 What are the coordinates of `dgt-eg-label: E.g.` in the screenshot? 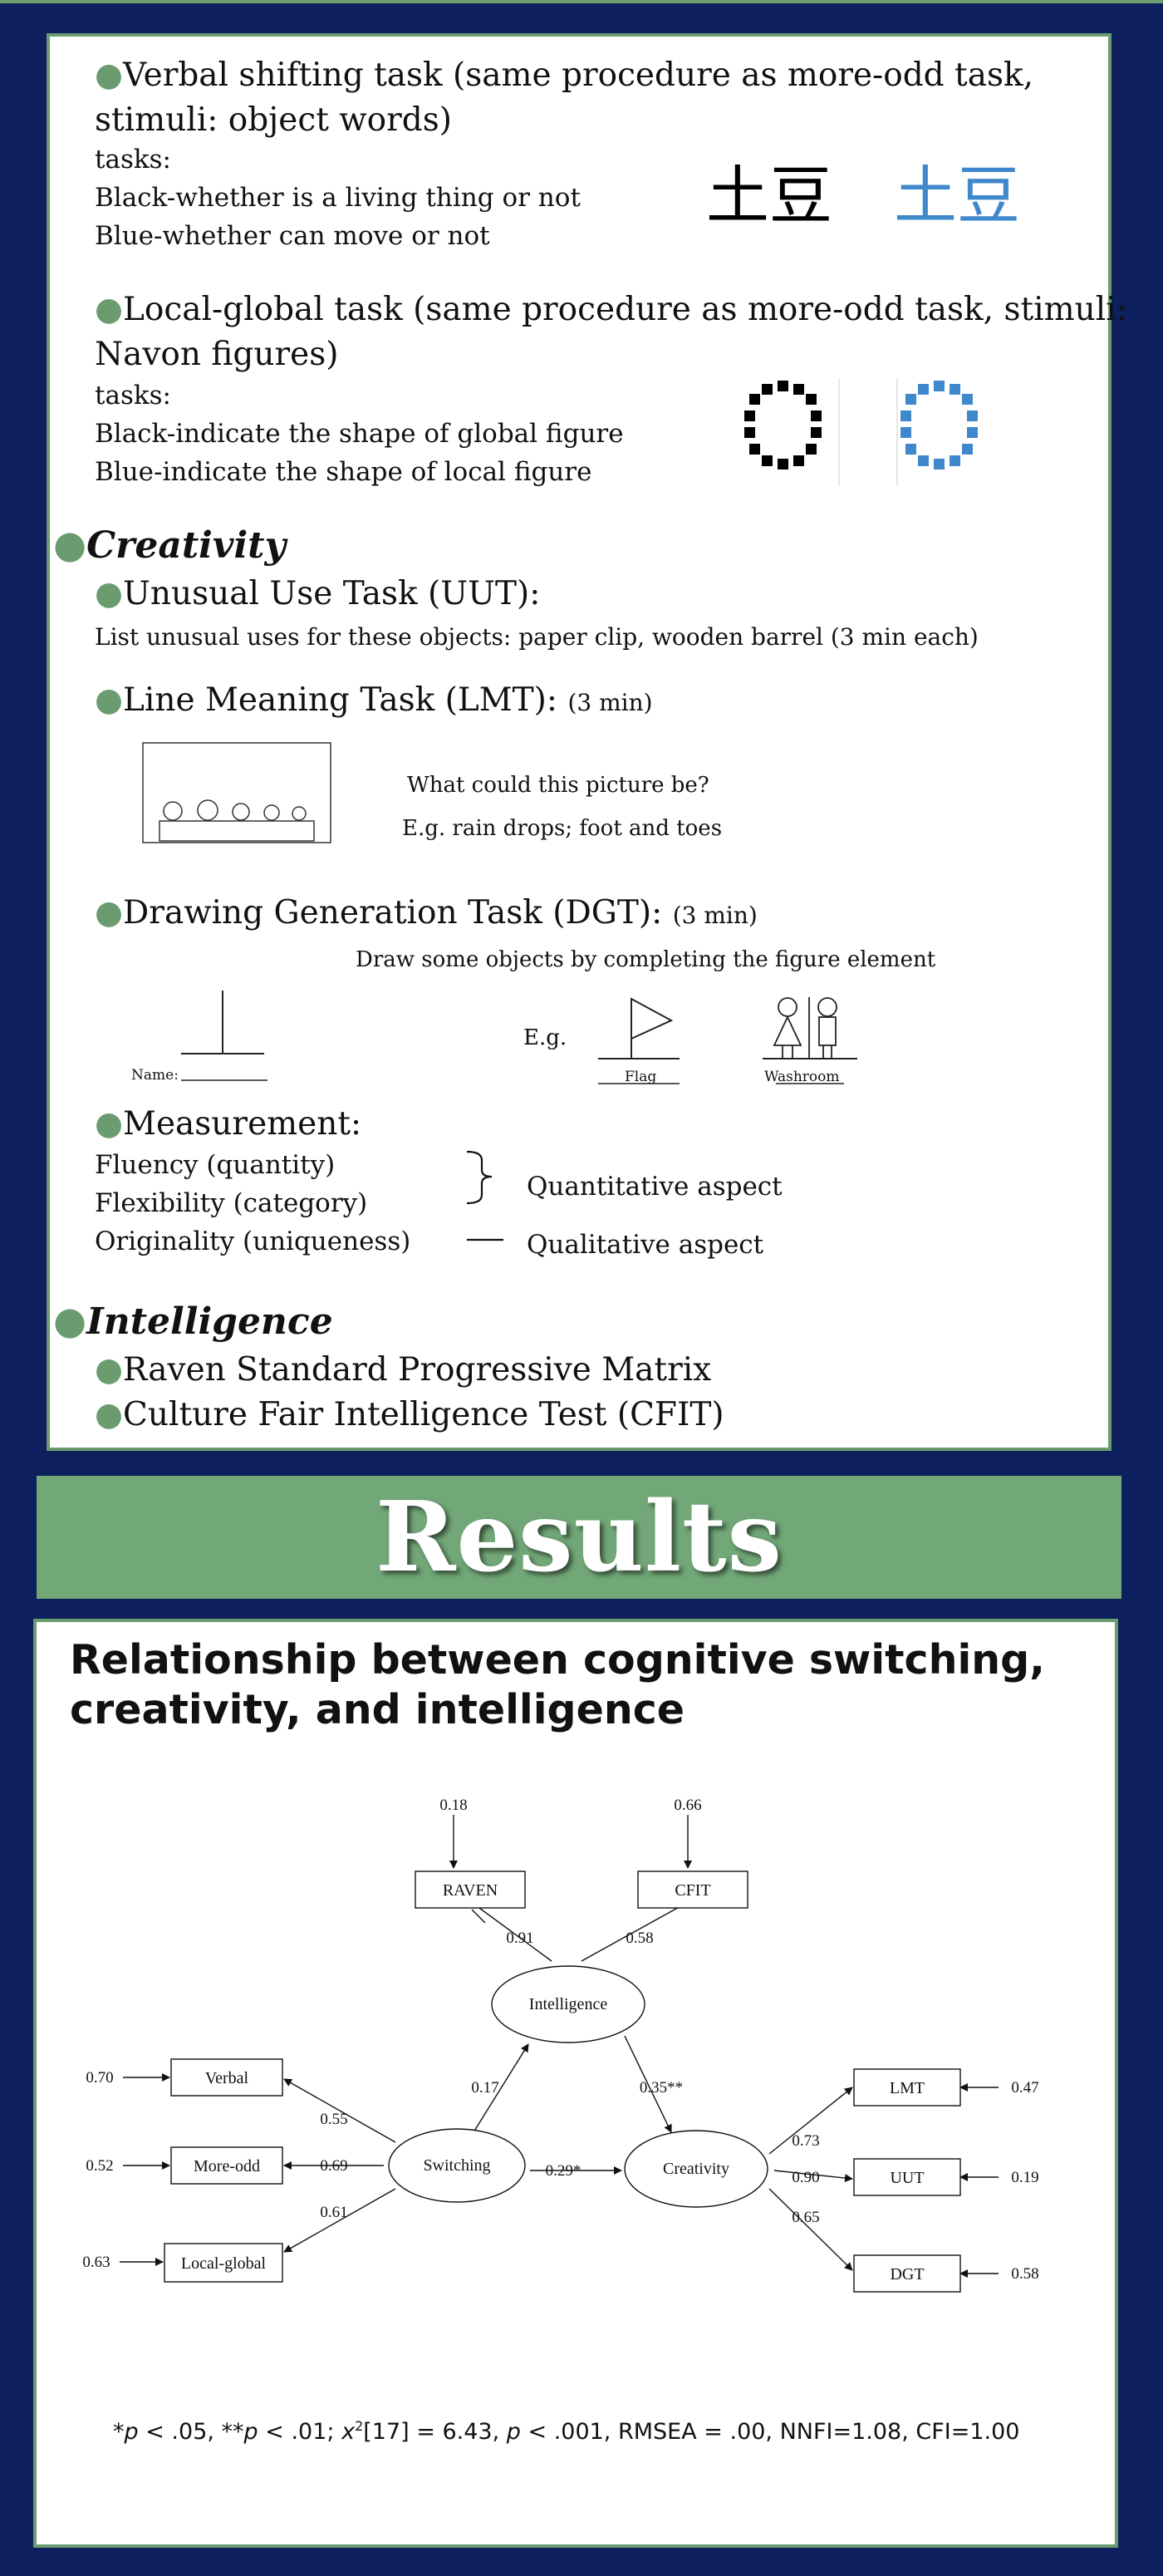 It's located at (545, 1037).